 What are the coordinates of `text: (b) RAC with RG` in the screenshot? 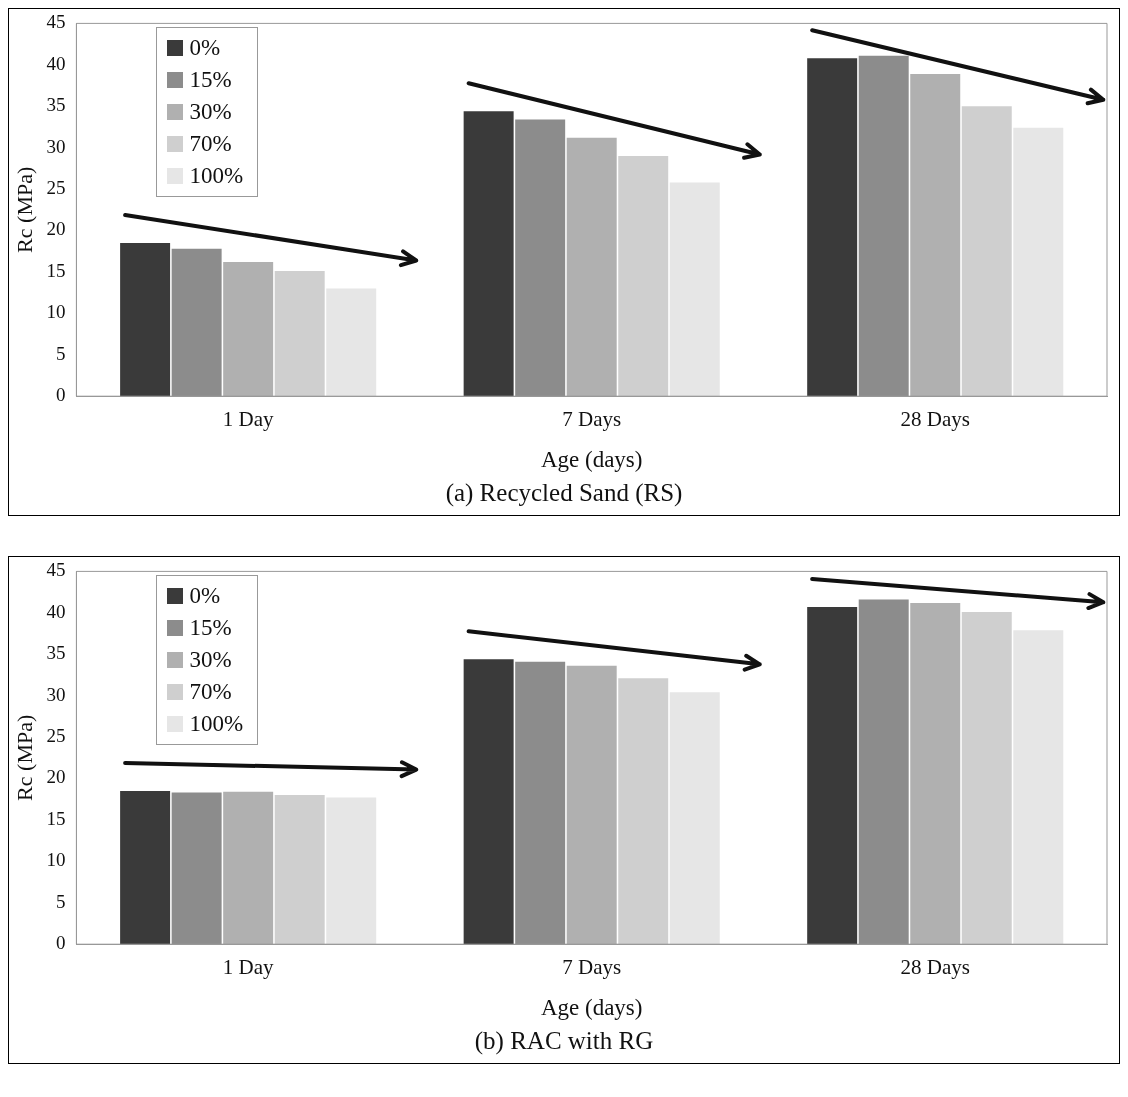 It's located at (564, 1042).